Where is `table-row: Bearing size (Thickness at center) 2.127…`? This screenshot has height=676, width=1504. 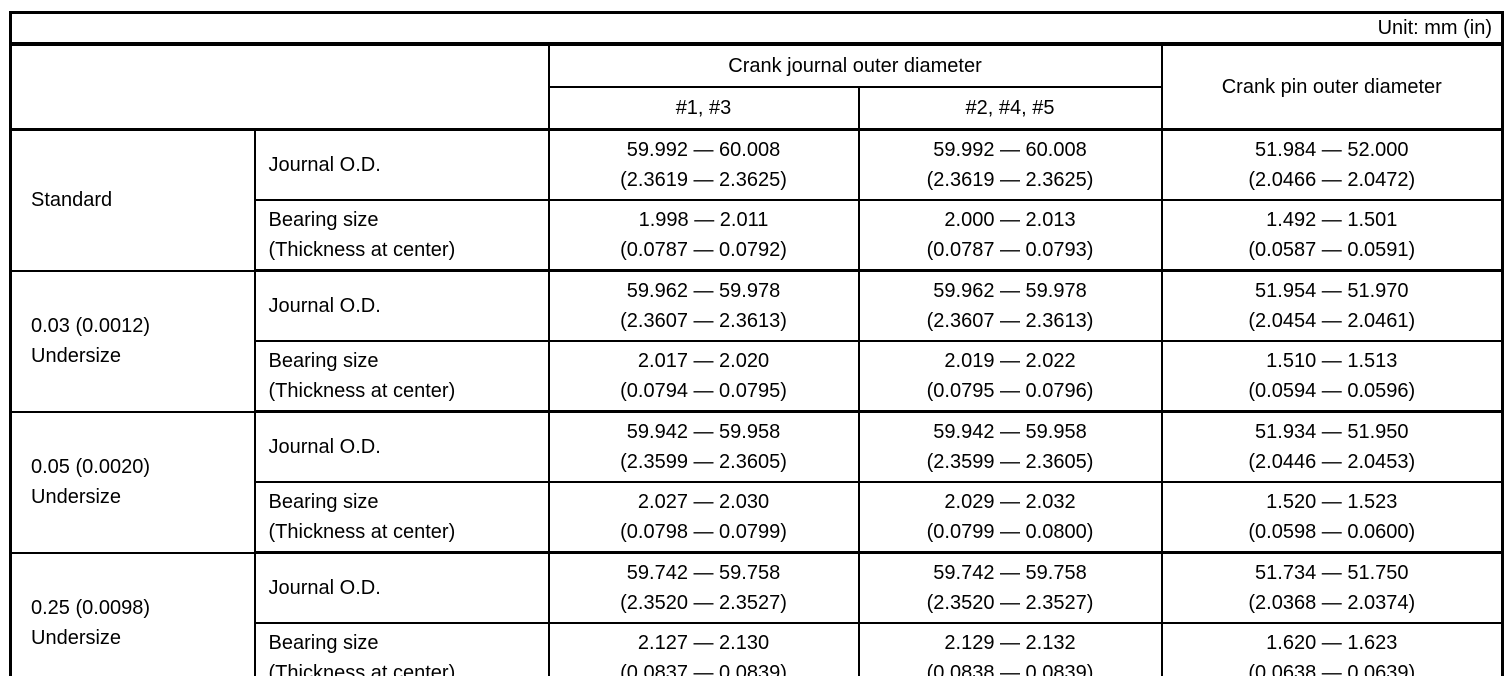 table-row: Bearing size (Thickness at center) 2.127… is located at coordinates (757, 649).